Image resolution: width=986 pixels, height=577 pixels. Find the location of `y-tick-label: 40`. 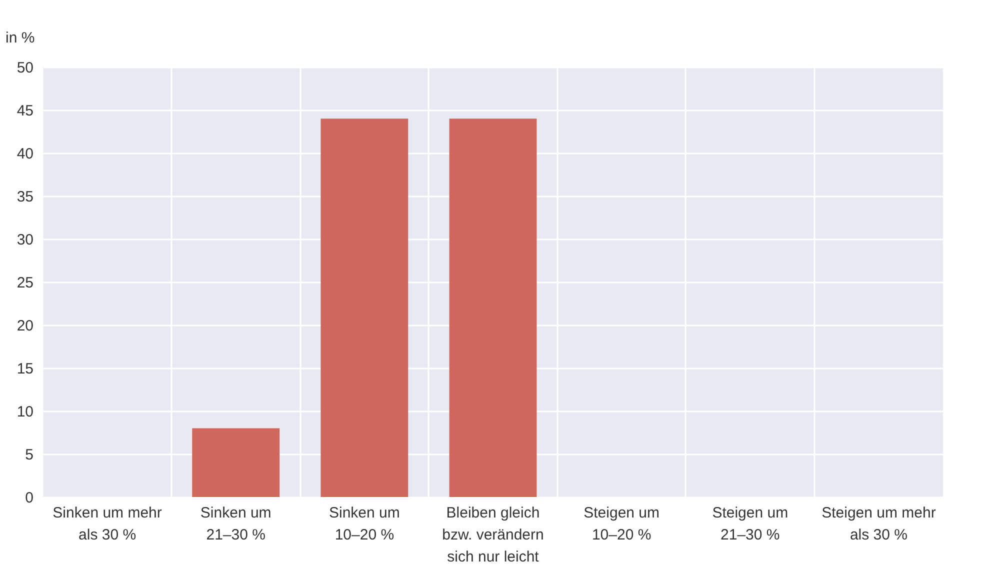

y-tick-label: 40 is located at coordinates (25, 154).